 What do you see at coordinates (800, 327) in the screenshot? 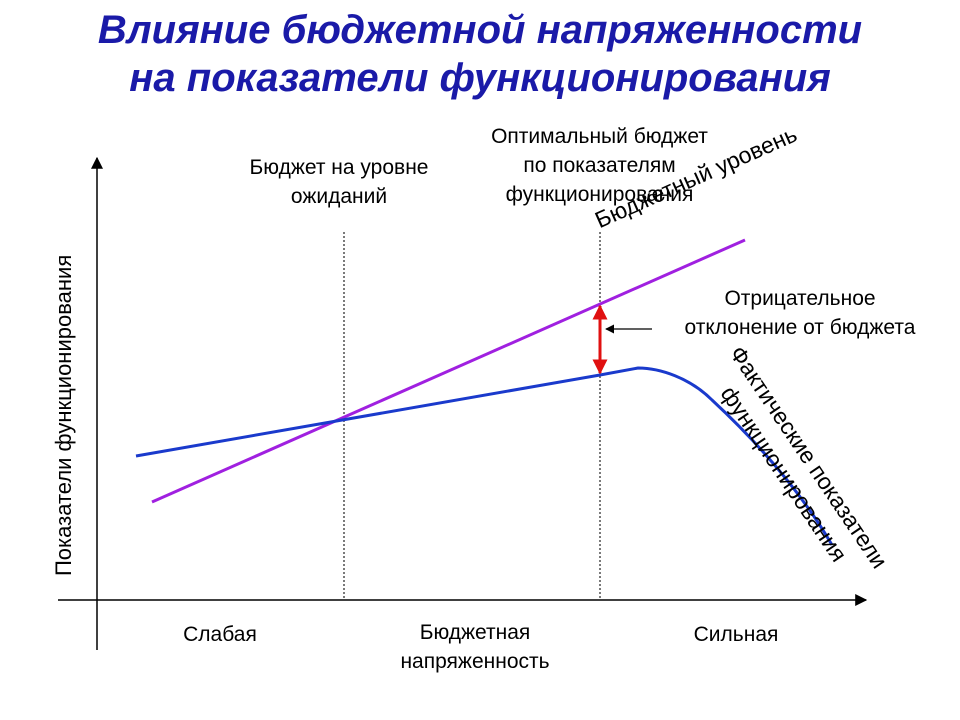
I see `negative-deviation-line-2: отклонение от бюджета` at bounding box center [800, 327].